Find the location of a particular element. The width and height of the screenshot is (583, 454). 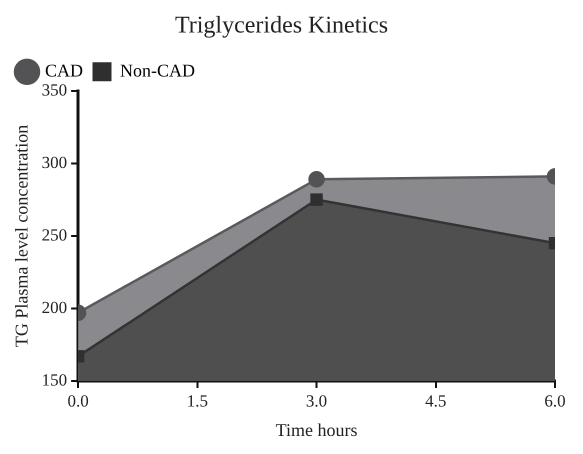

y-tick-label: 250 is located at coordinates (55, 234).